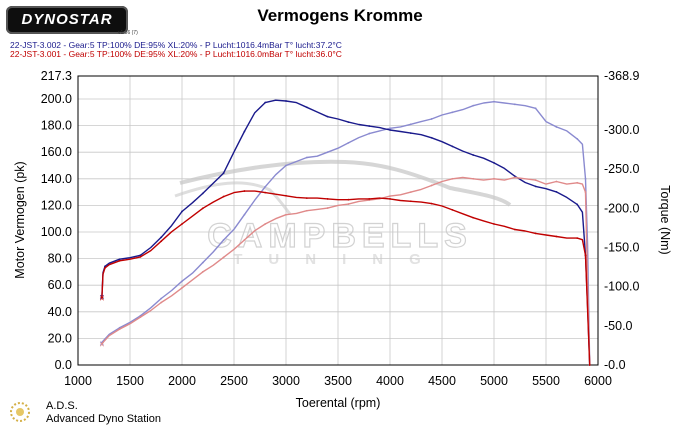  Describe the element at coordinates (56, 126) in the screenshot. I see `y-tick-label: 180.0` at that location.